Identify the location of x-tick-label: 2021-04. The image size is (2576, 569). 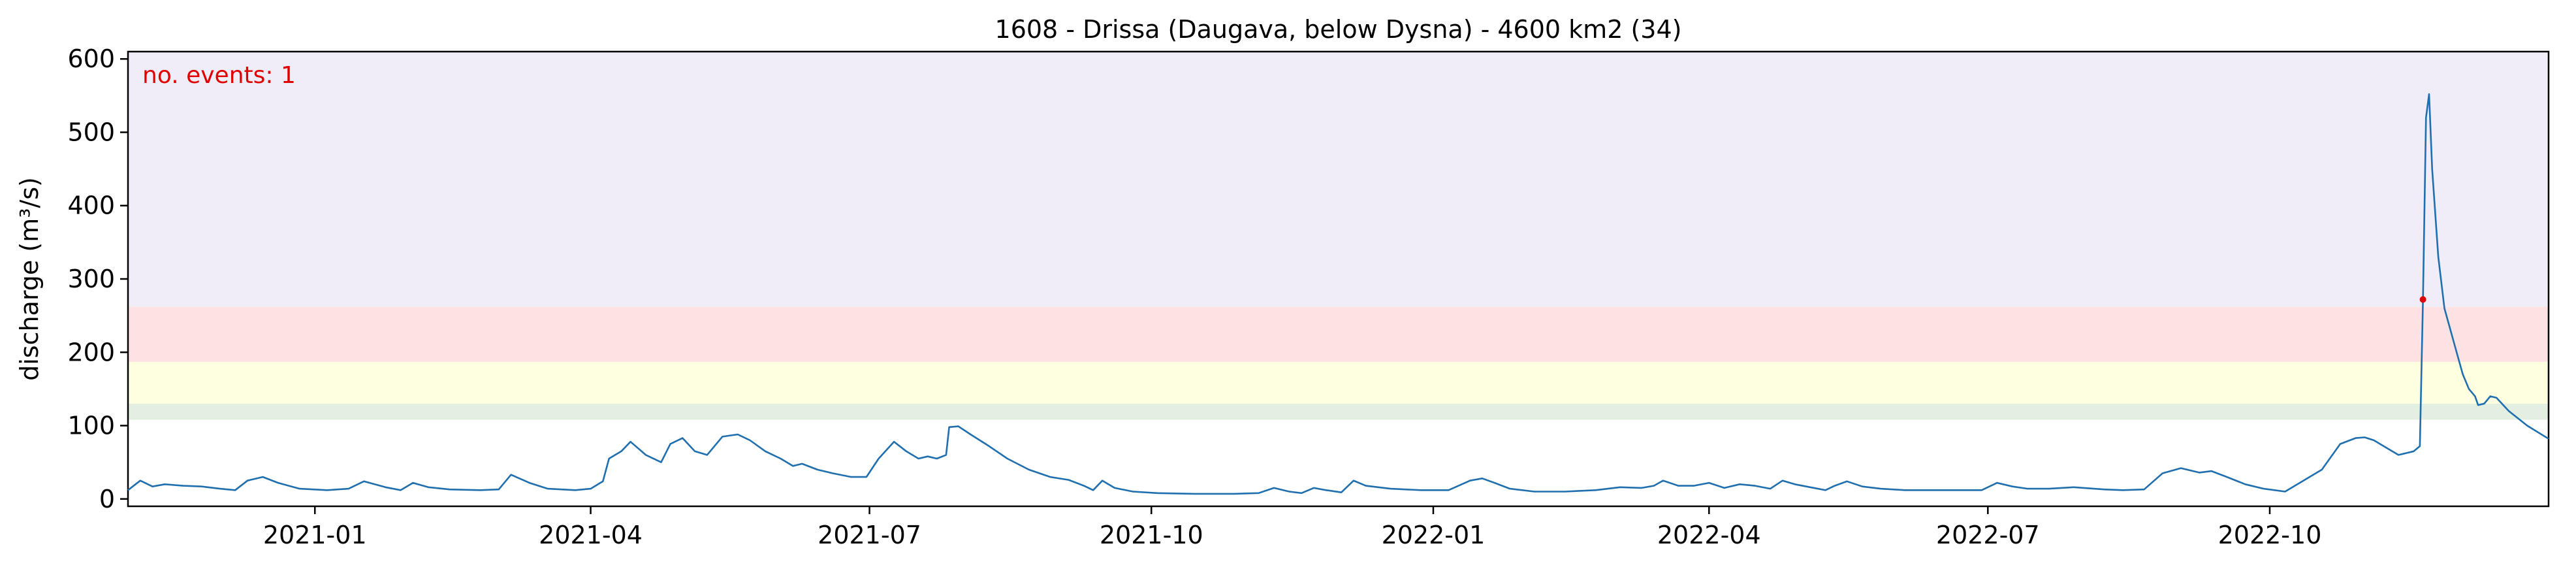
(591, 535).